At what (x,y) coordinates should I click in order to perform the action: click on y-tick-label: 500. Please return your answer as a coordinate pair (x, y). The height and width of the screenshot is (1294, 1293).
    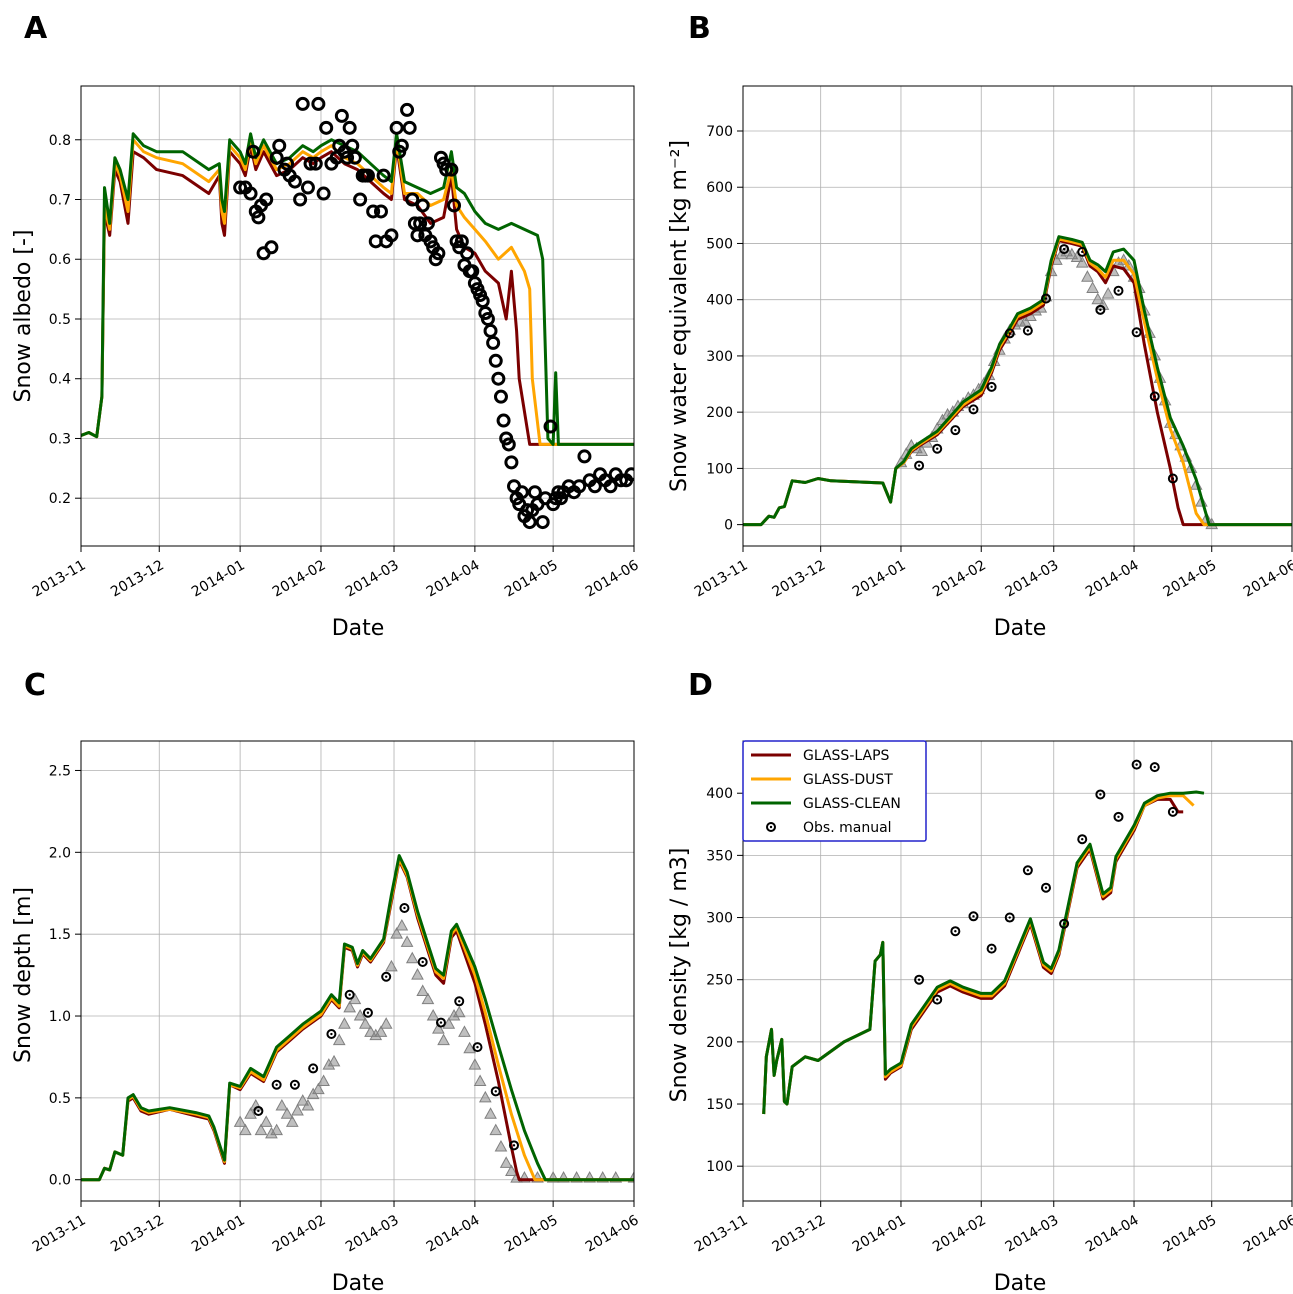
    Looking at the image, I should click on (719, 244).